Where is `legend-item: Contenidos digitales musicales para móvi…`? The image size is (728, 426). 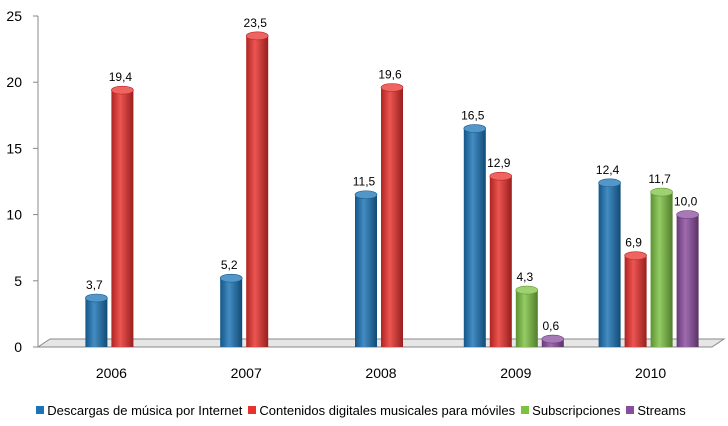 legend-item: Contenidos digitales musicales para móvi… is located at coordinates (381, 410).